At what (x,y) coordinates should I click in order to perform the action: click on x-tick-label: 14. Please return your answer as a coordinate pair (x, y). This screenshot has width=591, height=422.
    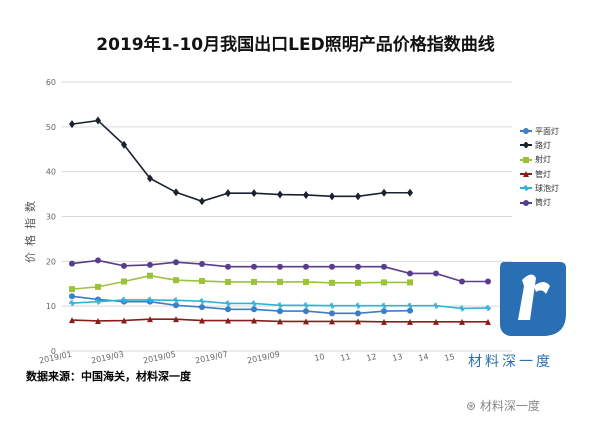
    Looking at the image, I should click on (424, 357).